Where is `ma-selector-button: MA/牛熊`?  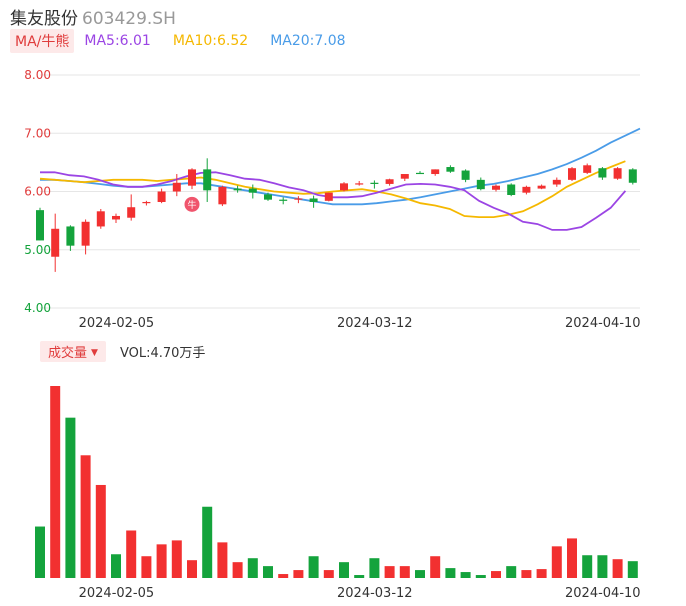 ma-selector-button: MA/牛熊 is located at coordinates (42, 41).